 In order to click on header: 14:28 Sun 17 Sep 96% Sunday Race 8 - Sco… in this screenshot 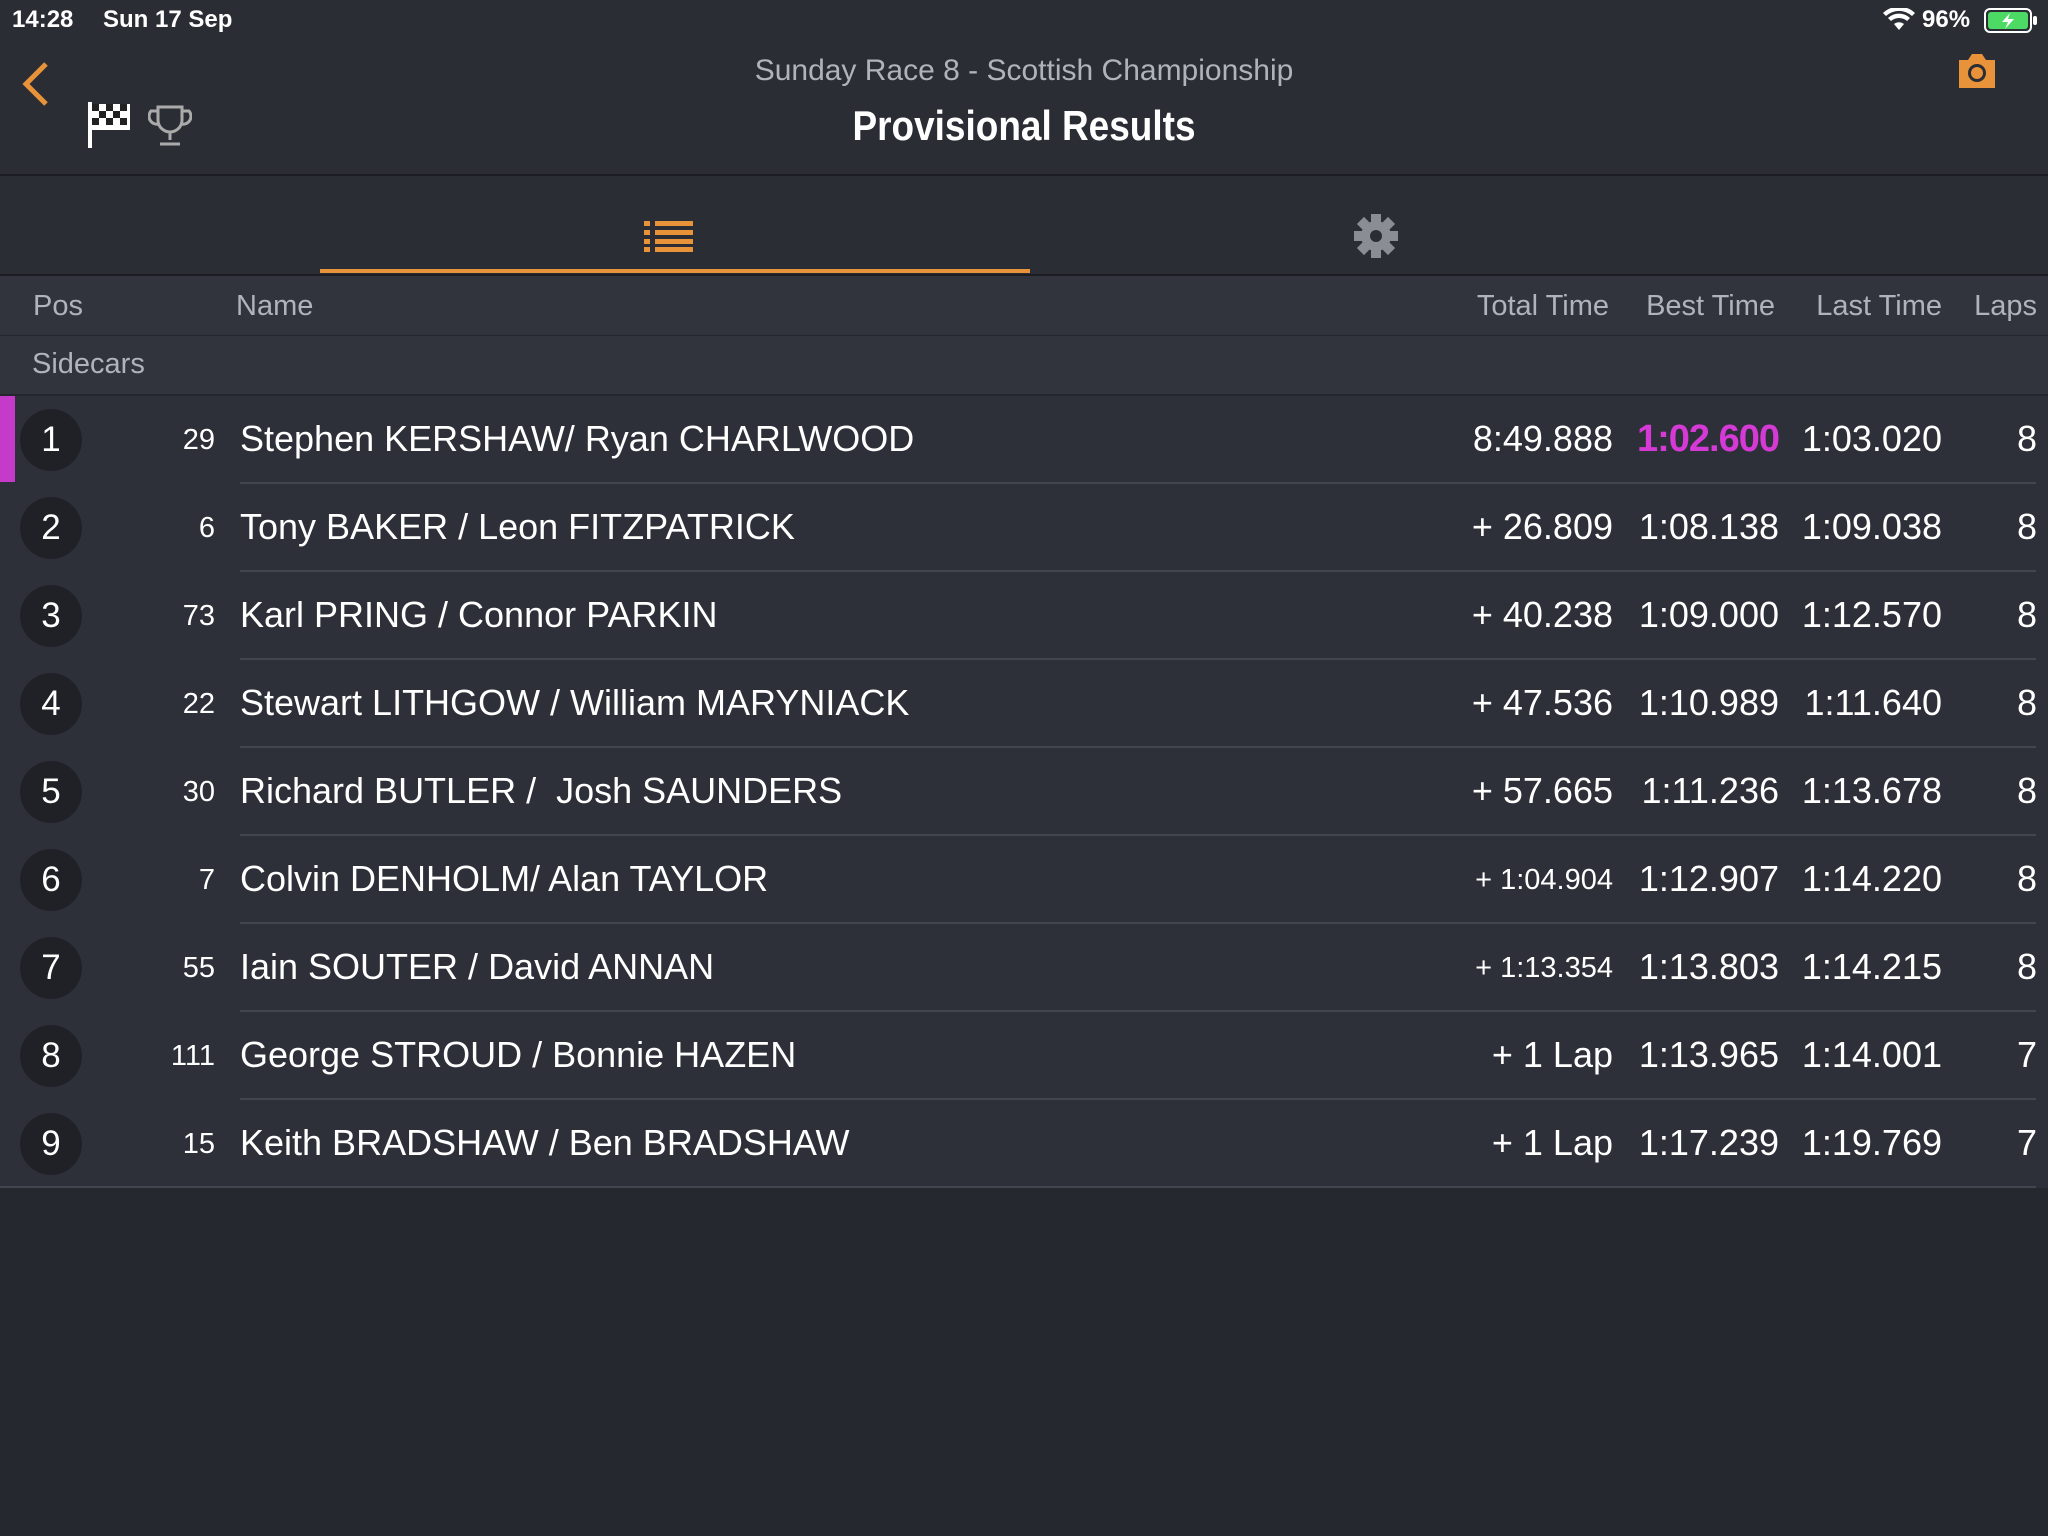, I will do `click(1024, 88)`.